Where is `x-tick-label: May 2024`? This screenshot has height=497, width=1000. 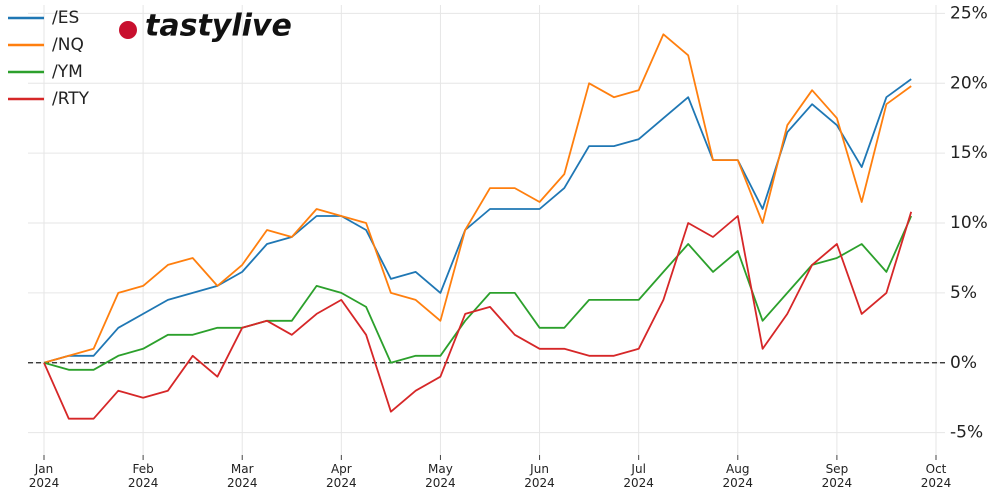
x-tick-label: May 2024 is located at coordinates (440, 476).